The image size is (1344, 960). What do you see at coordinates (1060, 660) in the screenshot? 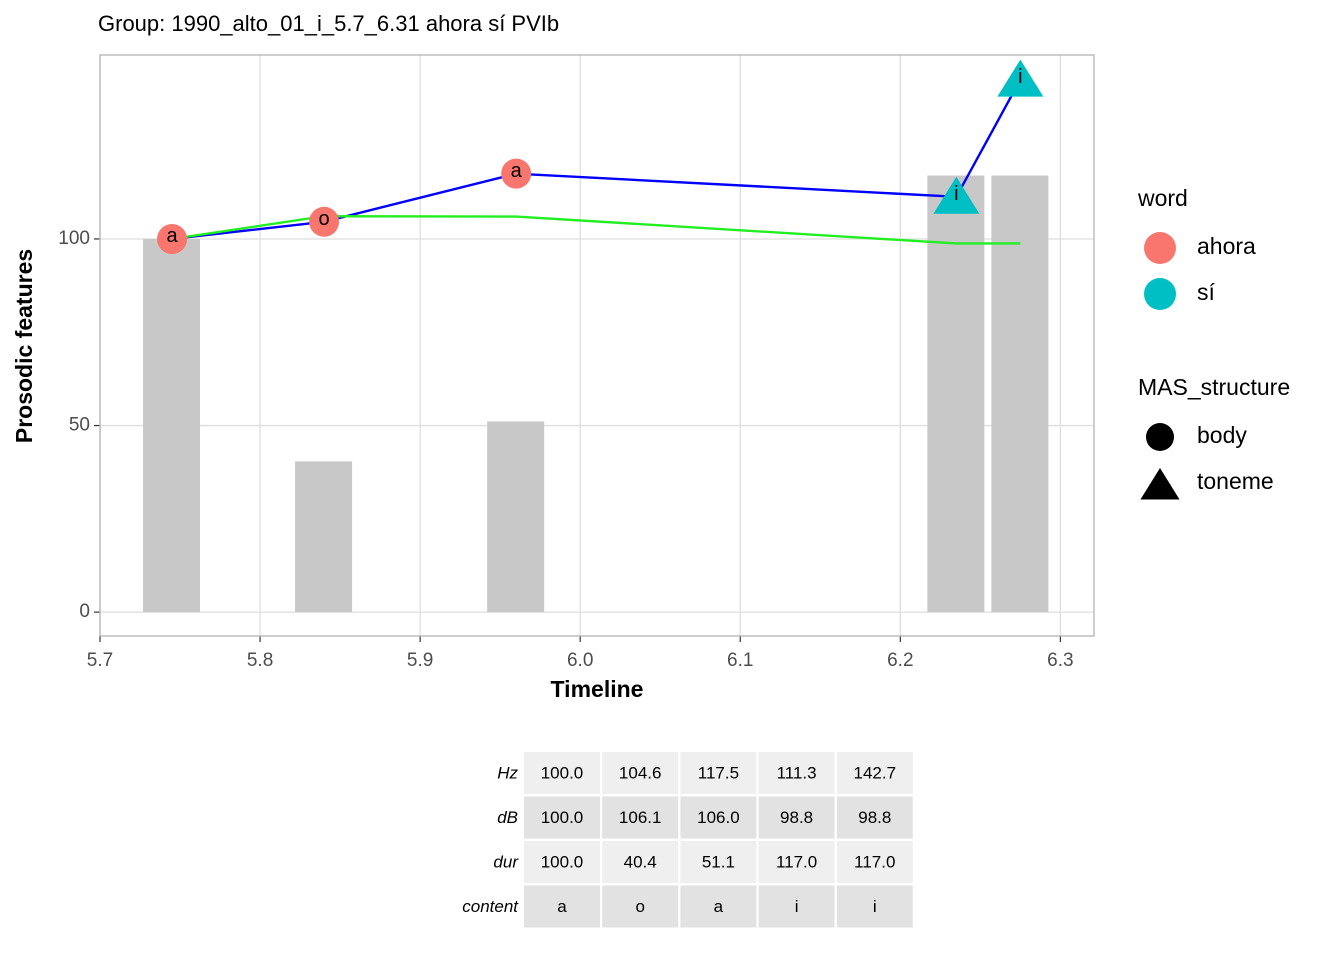
I see `x-tick-label: 6.3` at bounding box center [1060, 660].